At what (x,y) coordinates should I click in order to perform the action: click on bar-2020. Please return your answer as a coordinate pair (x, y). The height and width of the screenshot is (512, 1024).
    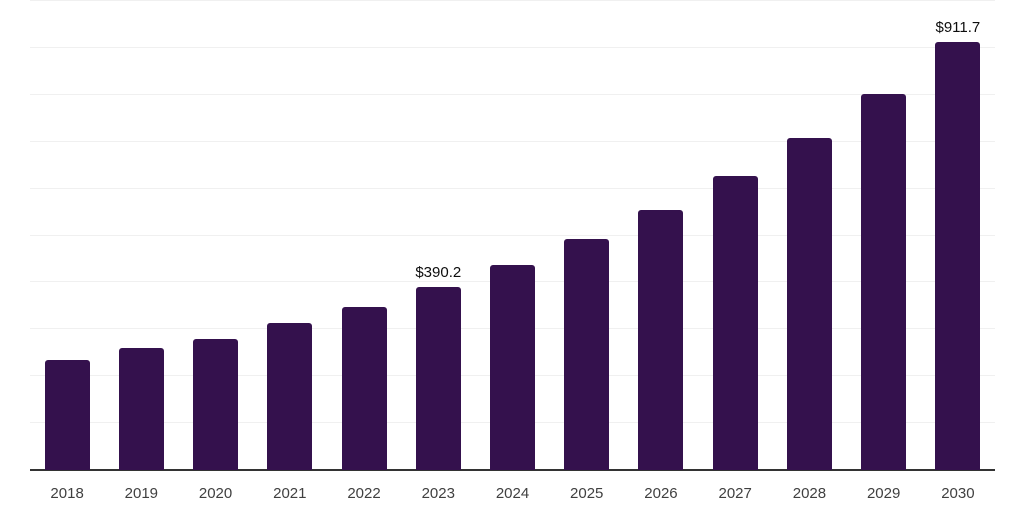
    Looking at the image, I should click on (216, 404).